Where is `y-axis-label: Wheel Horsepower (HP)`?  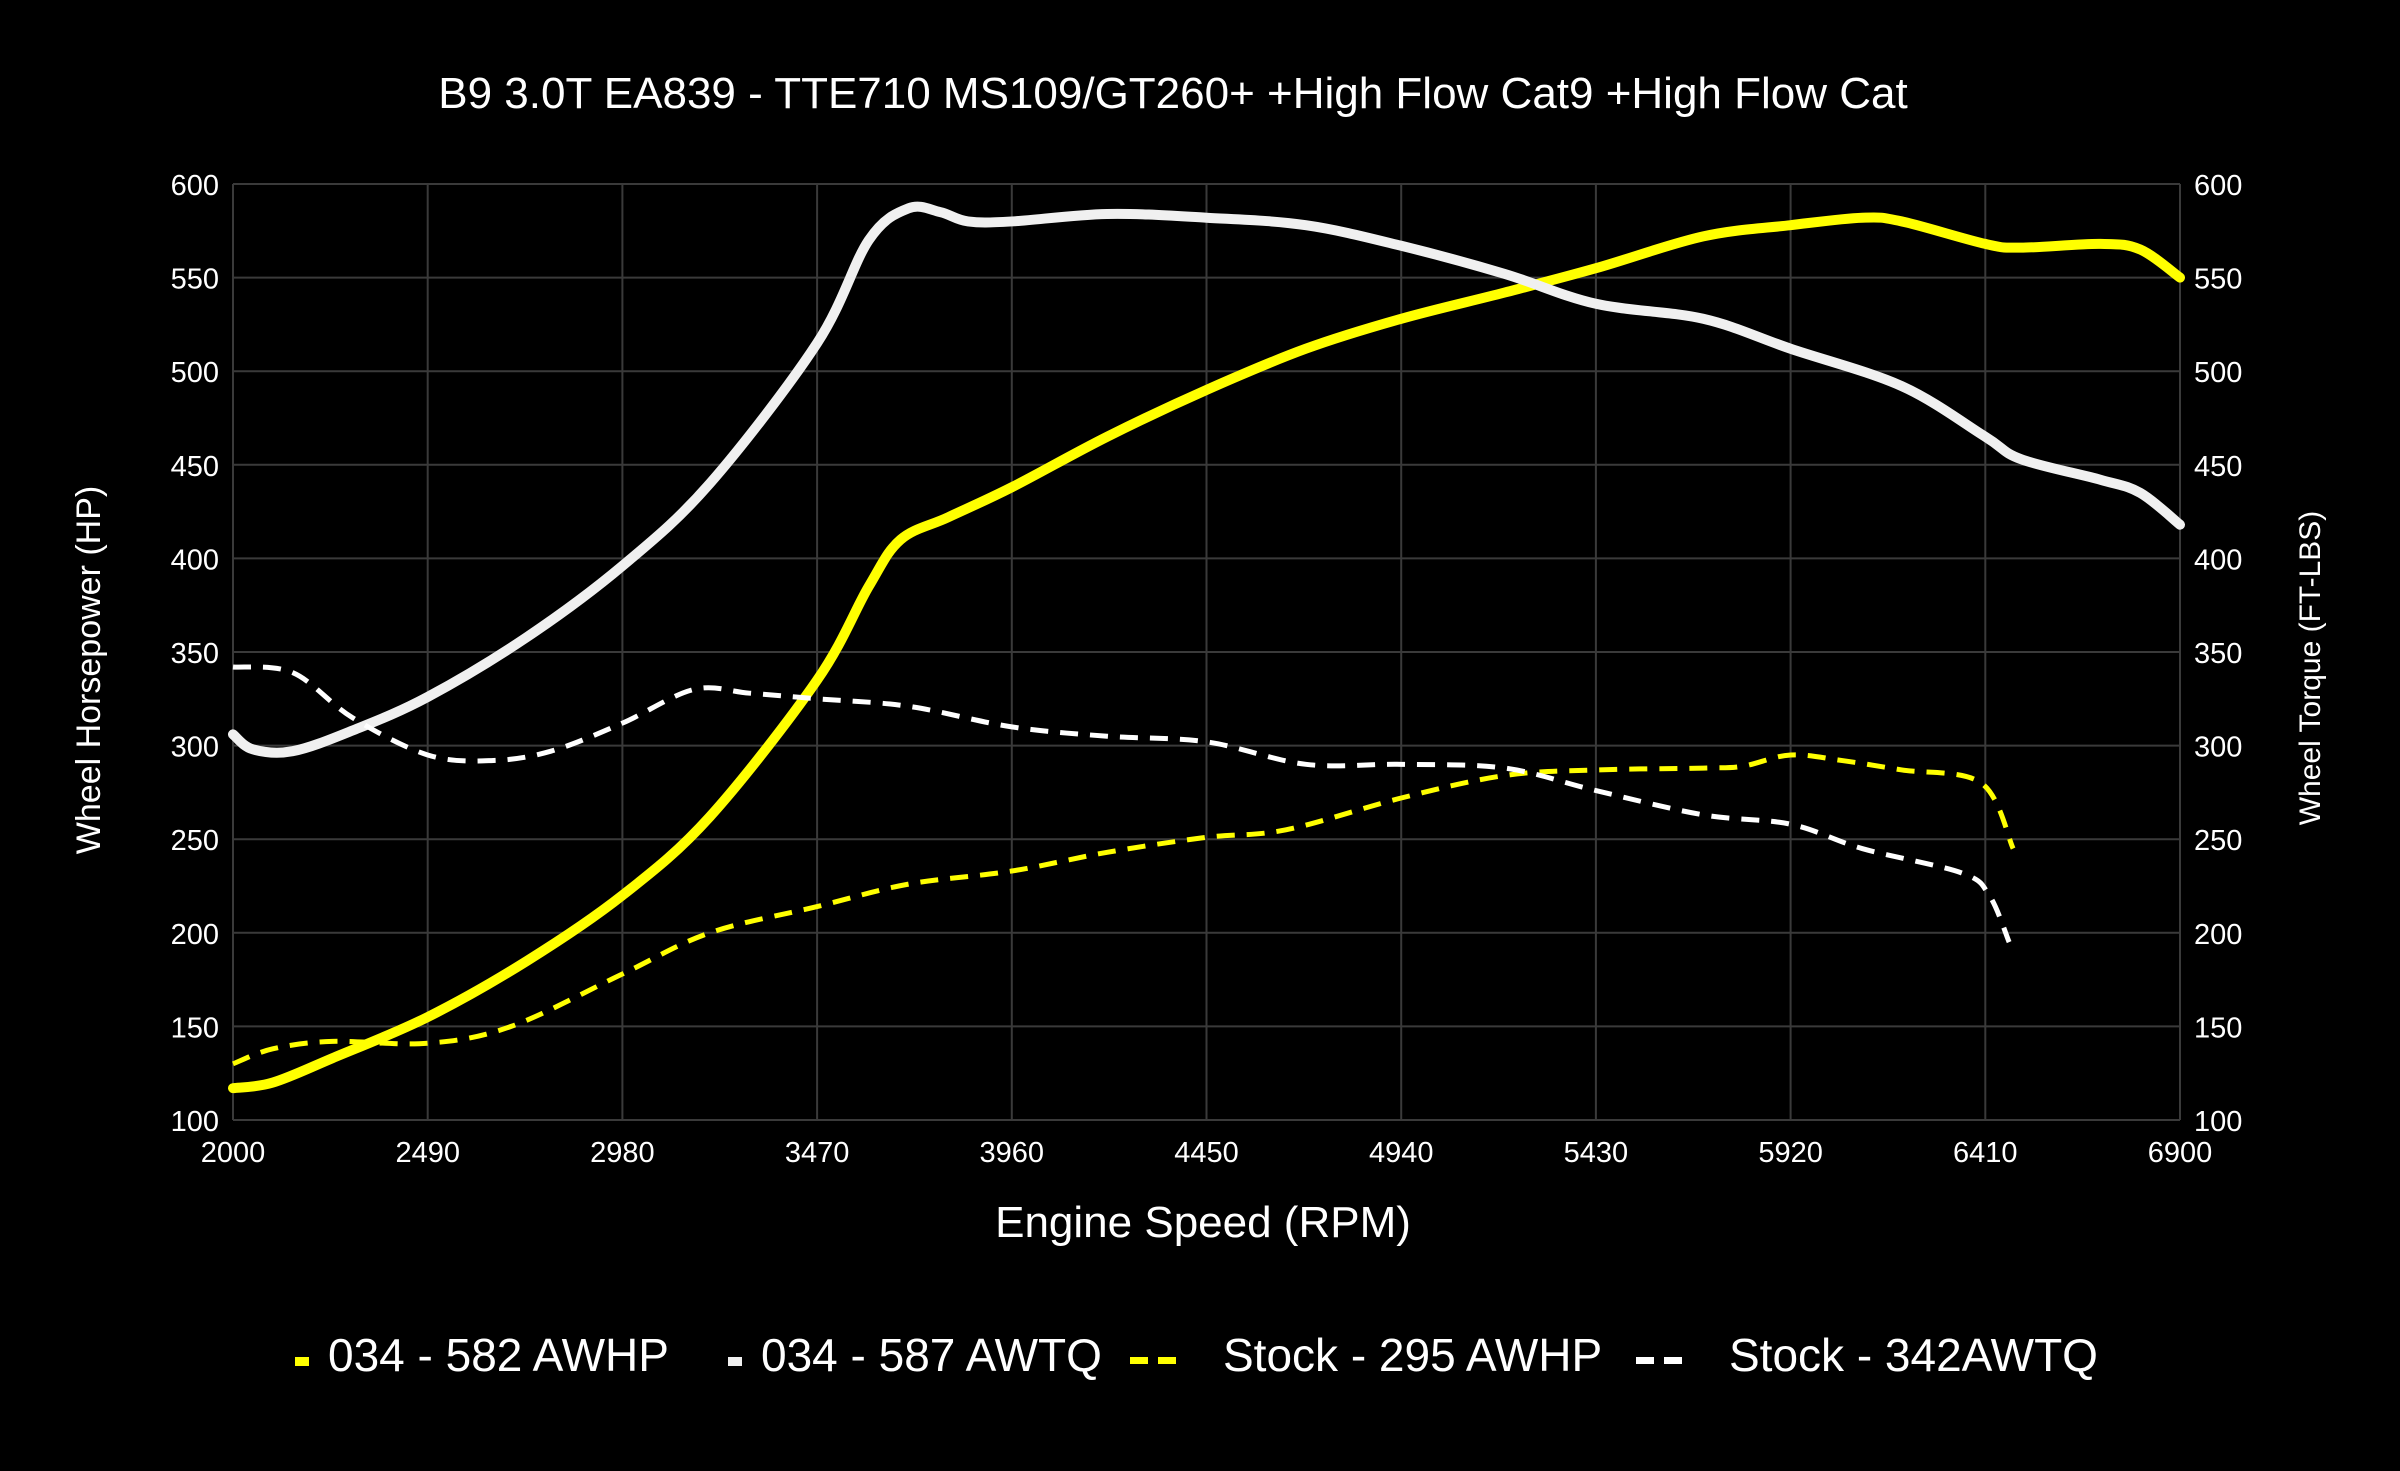
y-axis-label: Wheel Horsepower (HP) is located at coordinates (89, 670).